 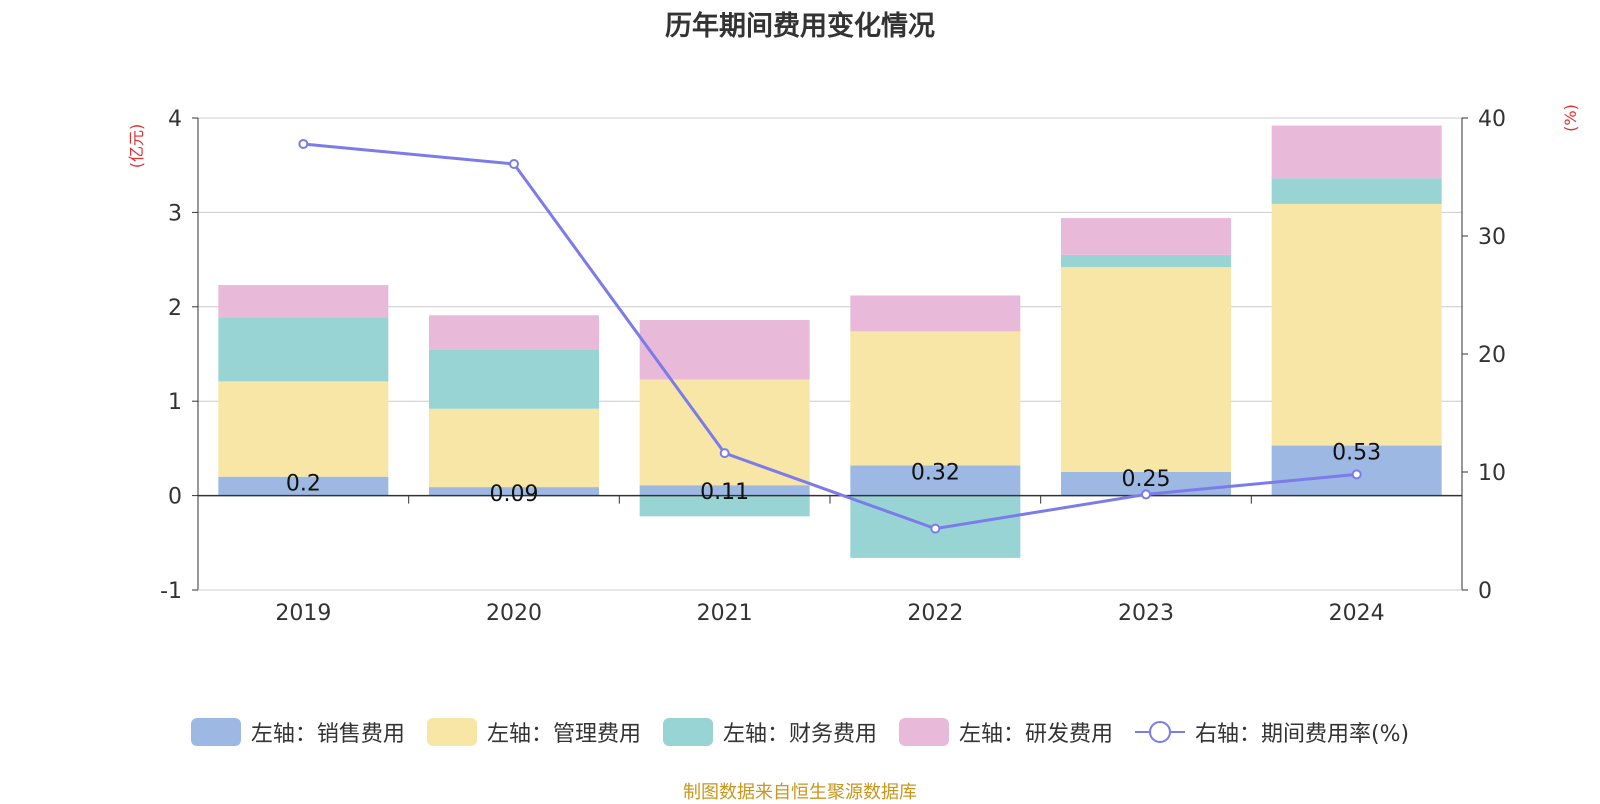 I want to click on left-axis-tick-label: 3, so click(x=175, y=213).